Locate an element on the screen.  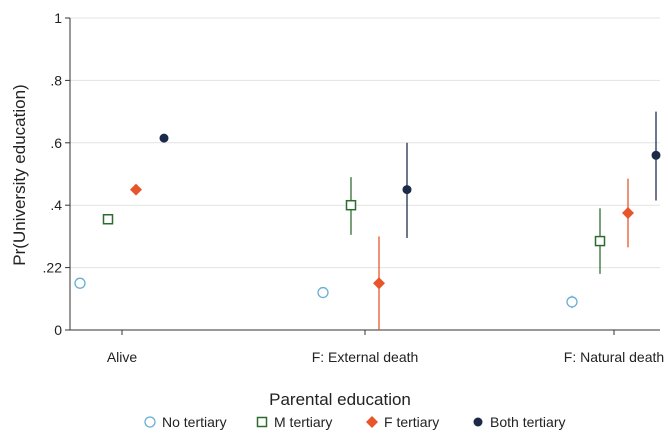
y-tick-labels: 0 .22 .4 .6 .8 1 is located at coordinates (56, 174).